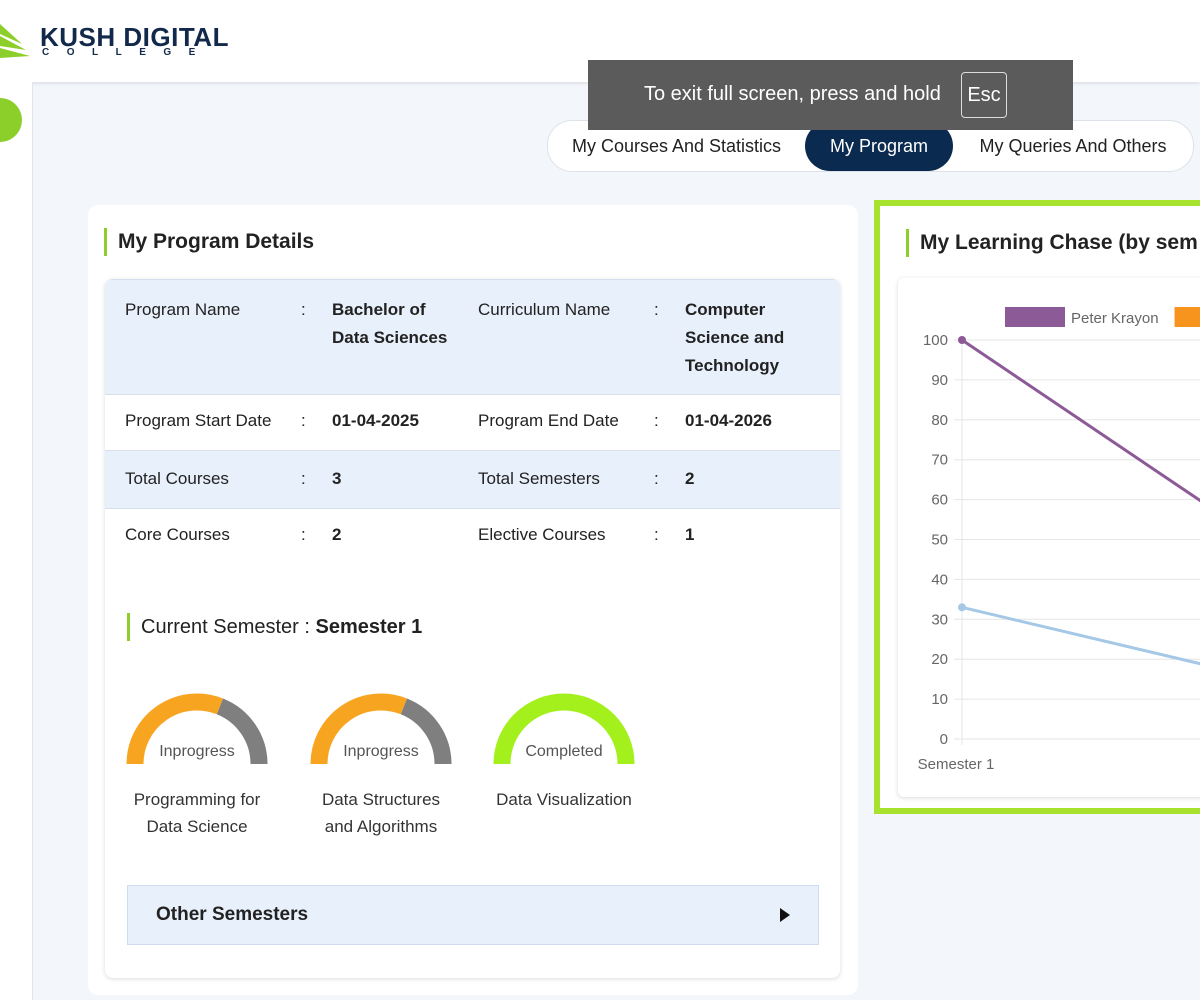 Image resolution: width=1200 pixels, height=1000 pixels. Describe the element at coordinates (472, 479) in the screenshot. I see `detail-row: Total Courses: 3 Total Semesters: 2` at that location.